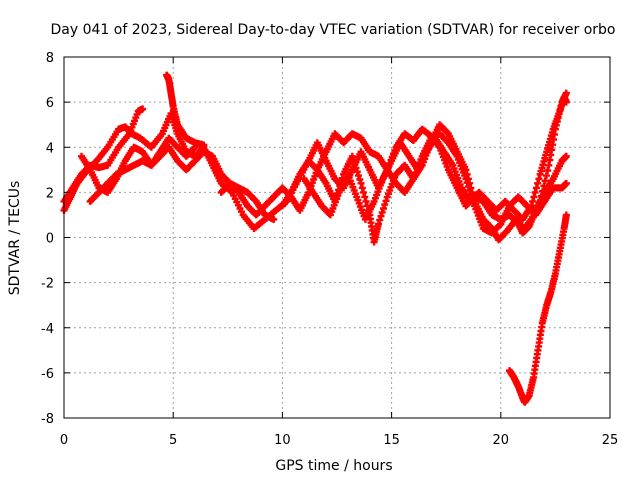  What do you see at coordinates (47, 329) in the screenshot?
I see `y-tick-label: -4` at bounding box center [47, 329].